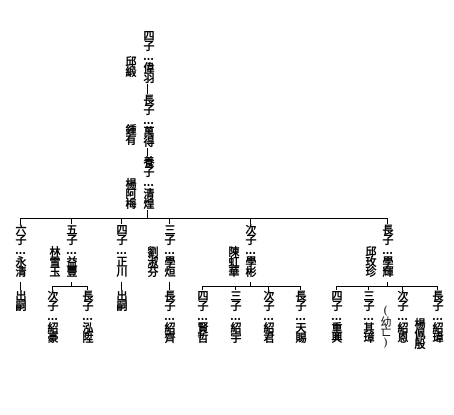  What do you see at coordinates (54, 261) in the screenshot?
I see `spouse-lin-xueyu: 林雪玉` at bounding box center [54, 261].